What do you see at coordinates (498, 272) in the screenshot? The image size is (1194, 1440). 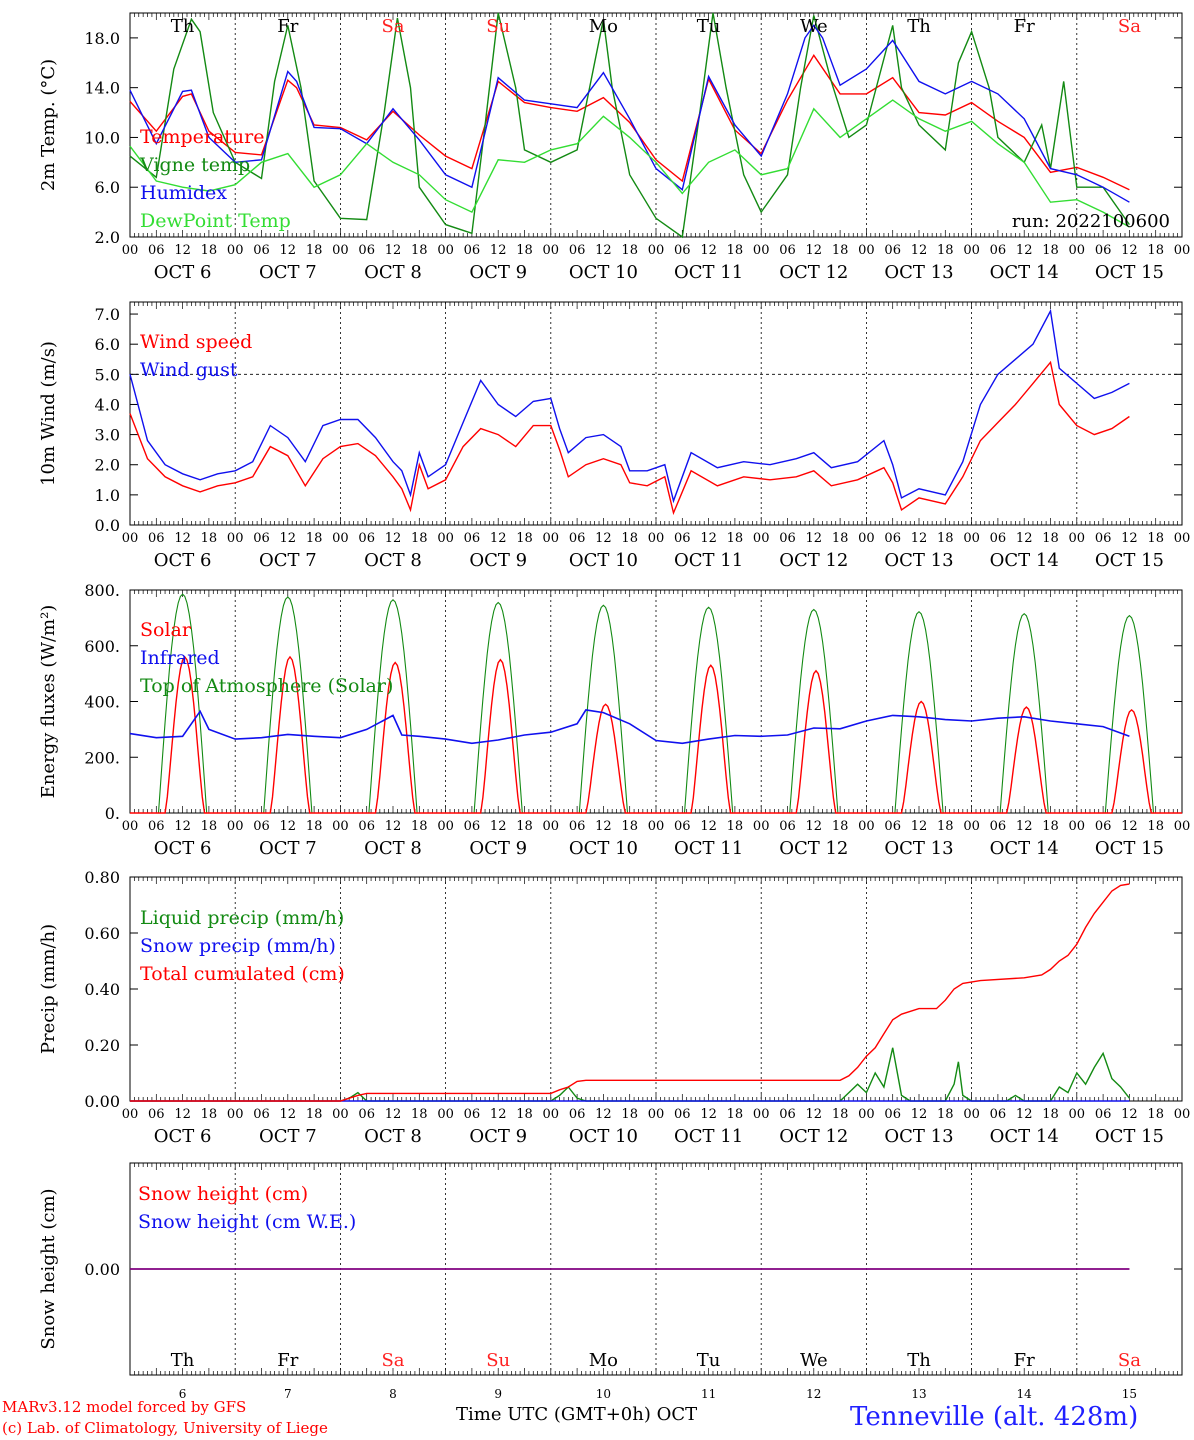 I see `temperature-date-label: OCT 9` at bounding box center [498, 272].